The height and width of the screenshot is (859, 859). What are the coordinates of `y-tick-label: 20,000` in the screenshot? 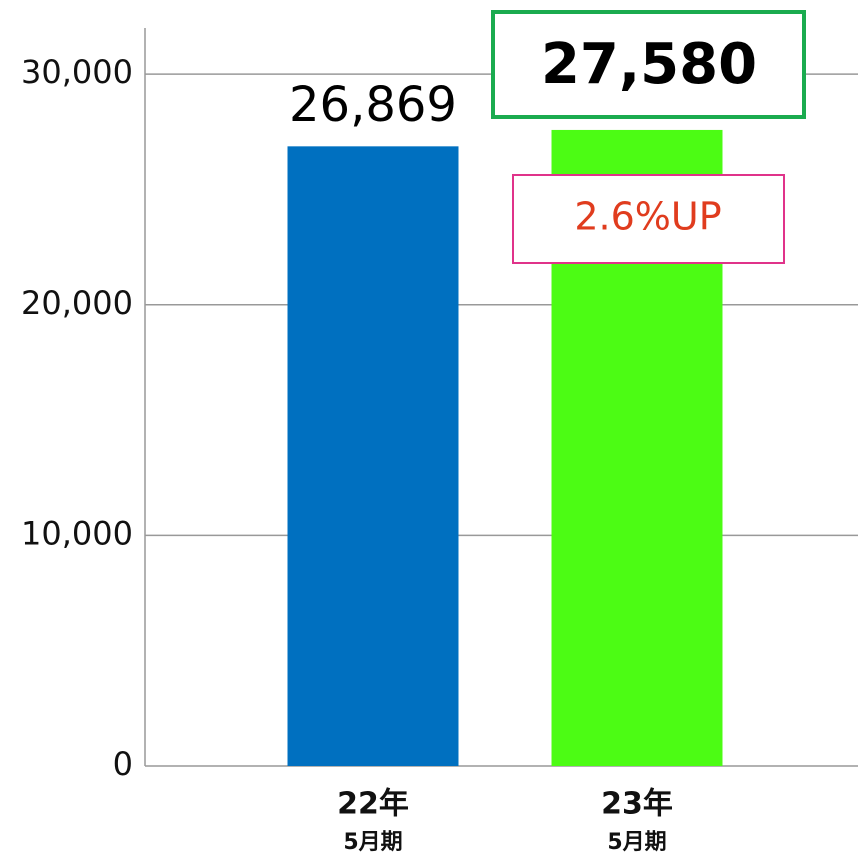 It's located at (77, 303).